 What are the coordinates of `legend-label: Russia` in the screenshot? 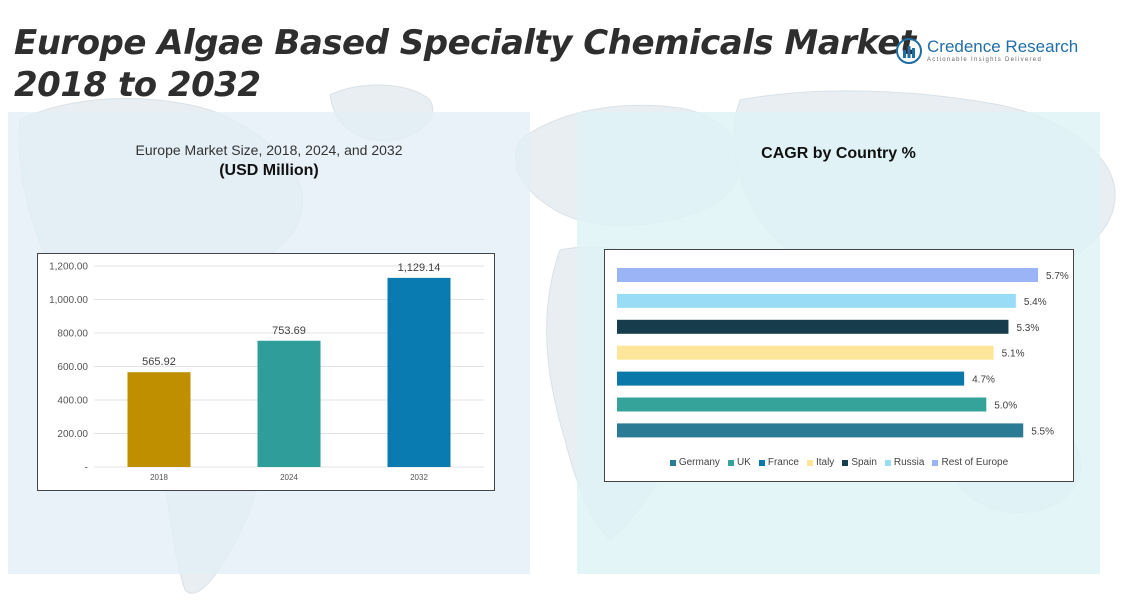 It's located at (909, 462).